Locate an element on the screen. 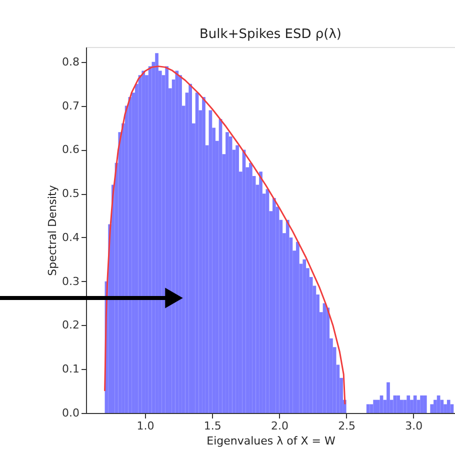 This screenshot has height=462, width=455. y-axis-title: Spectral Density is located at coordinates (53, 230).